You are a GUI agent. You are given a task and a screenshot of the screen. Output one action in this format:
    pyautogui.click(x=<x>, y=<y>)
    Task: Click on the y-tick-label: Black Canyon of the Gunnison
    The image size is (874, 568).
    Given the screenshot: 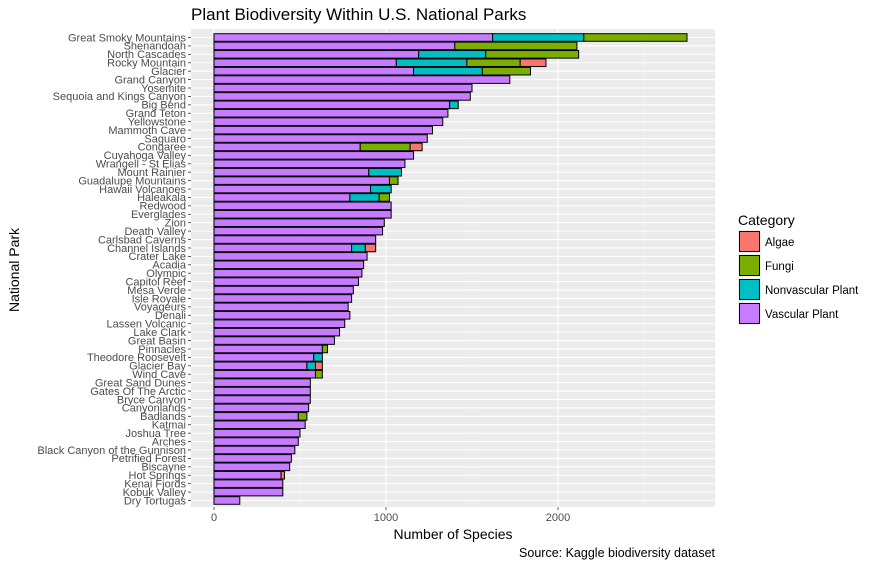 What is the action you would take?
    pyautogui.click(x=111, y=451)
    